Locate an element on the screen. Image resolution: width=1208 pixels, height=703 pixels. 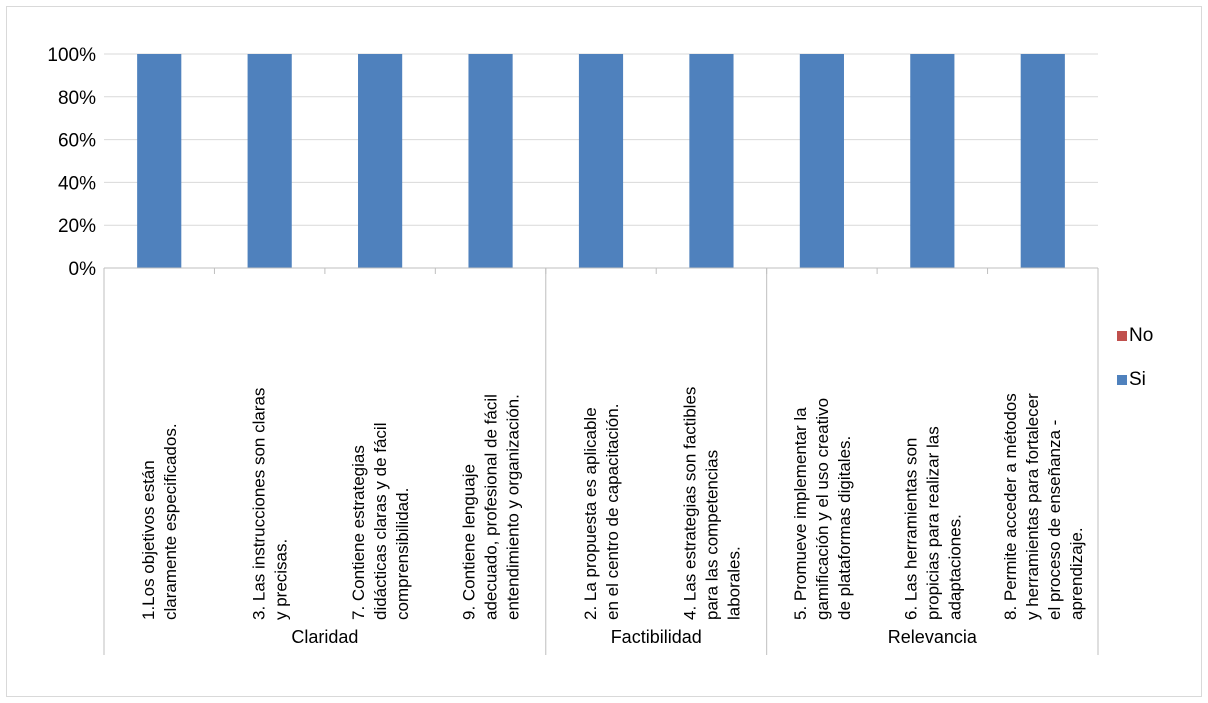
category-label-line: el proceso de enseñanza - is located at coordinates (1054, 520).